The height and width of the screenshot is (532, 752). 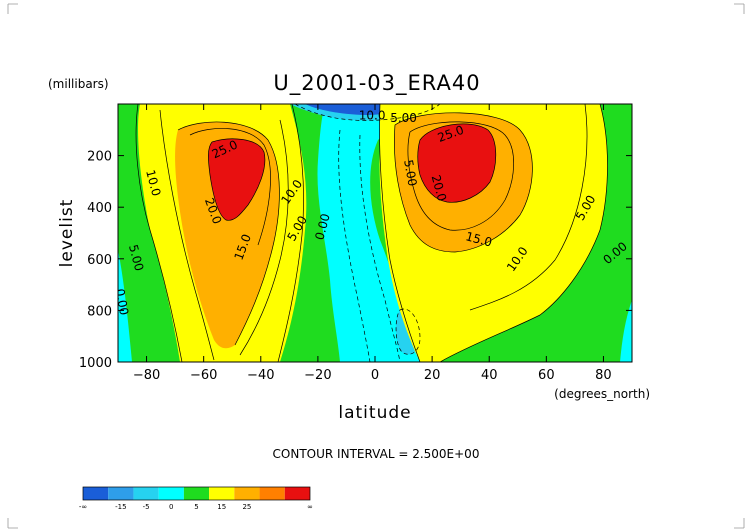 I want to click on y-tick-label: 1000, so click(x=95, y=363).